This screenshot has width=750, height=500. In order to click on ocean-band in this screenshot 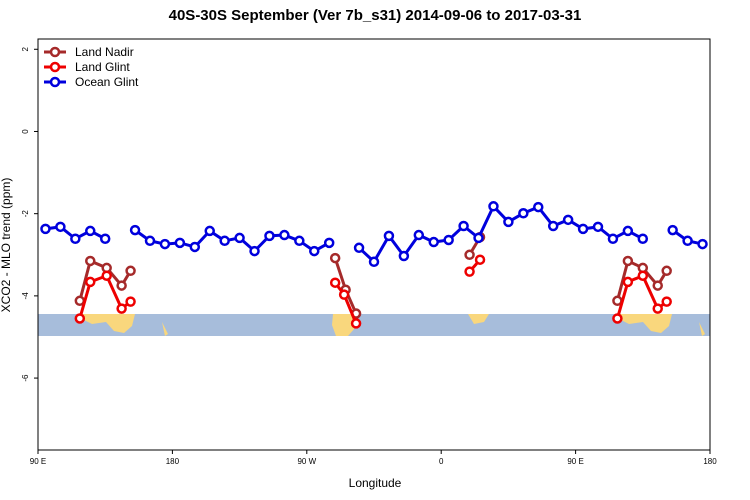, I will do `click(374, 325)`.